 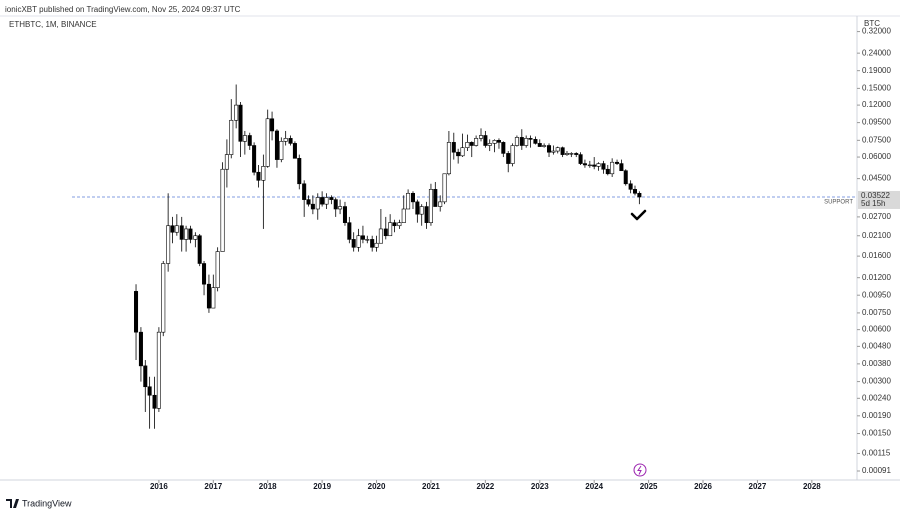 I want to click on y-tick-label: 0.00240, so click(x=876, y=397).